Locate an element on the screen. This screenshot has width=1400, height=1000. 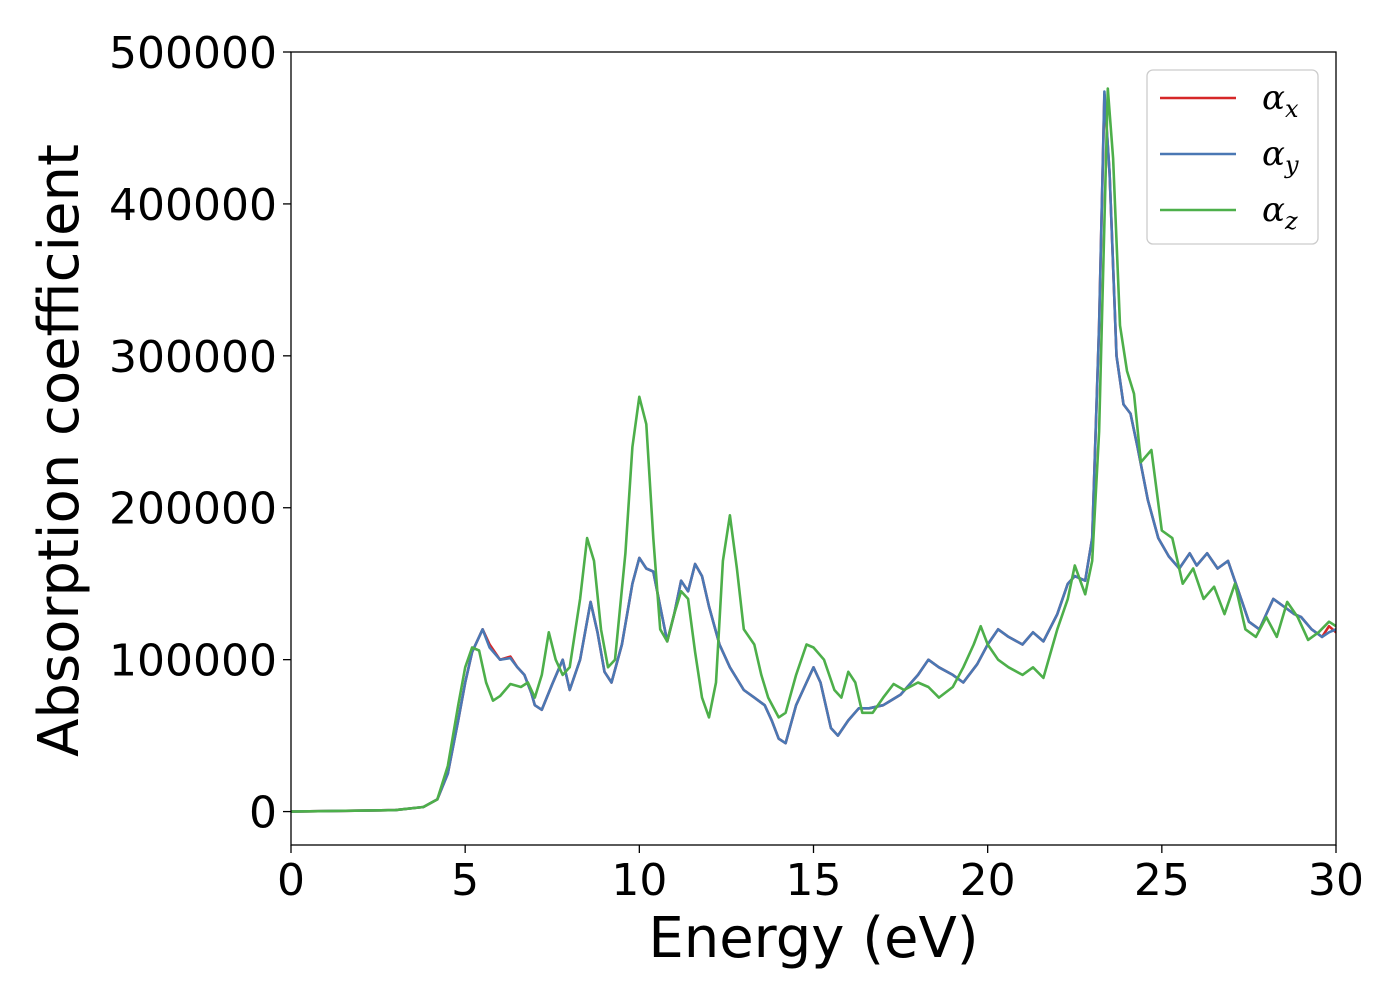
legend: αx αy αz is located at coordinates (1232, 157).